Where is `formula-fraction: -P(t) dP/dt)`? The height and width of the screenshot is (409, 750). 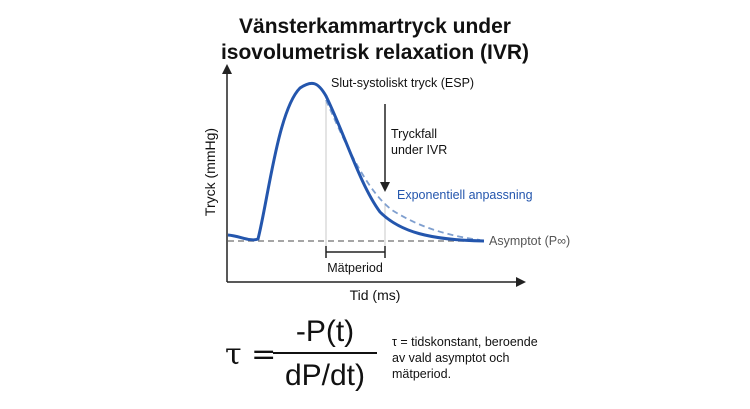
formula-fraction: -P(t) dP/dt) is located at coordinates (325, 354).